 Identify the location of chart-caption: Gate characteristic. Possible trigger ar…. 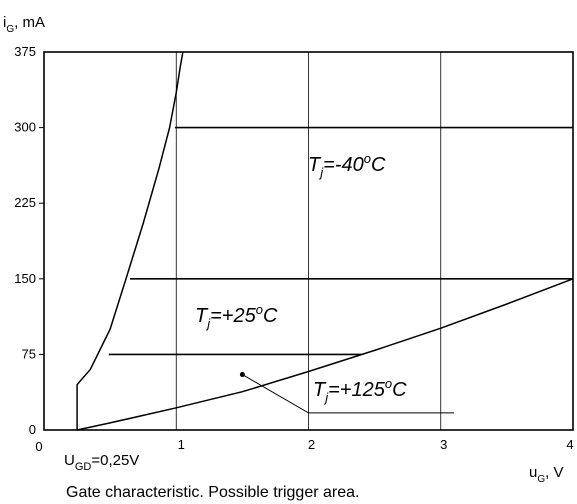
(212, 492).